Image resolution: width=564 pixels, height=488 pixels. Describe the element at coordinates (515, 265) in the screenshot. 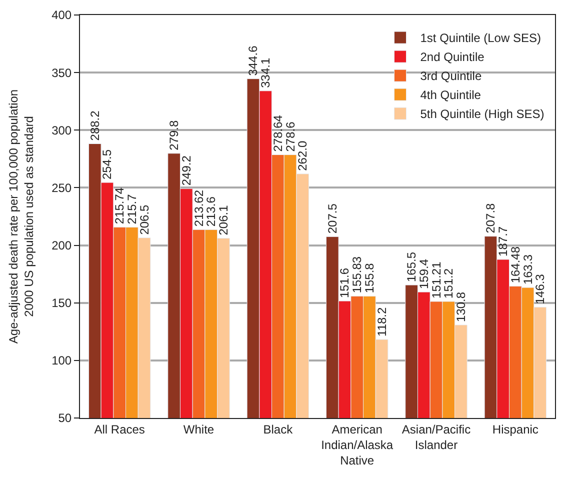

I see `data-label: 164.48` at that location.